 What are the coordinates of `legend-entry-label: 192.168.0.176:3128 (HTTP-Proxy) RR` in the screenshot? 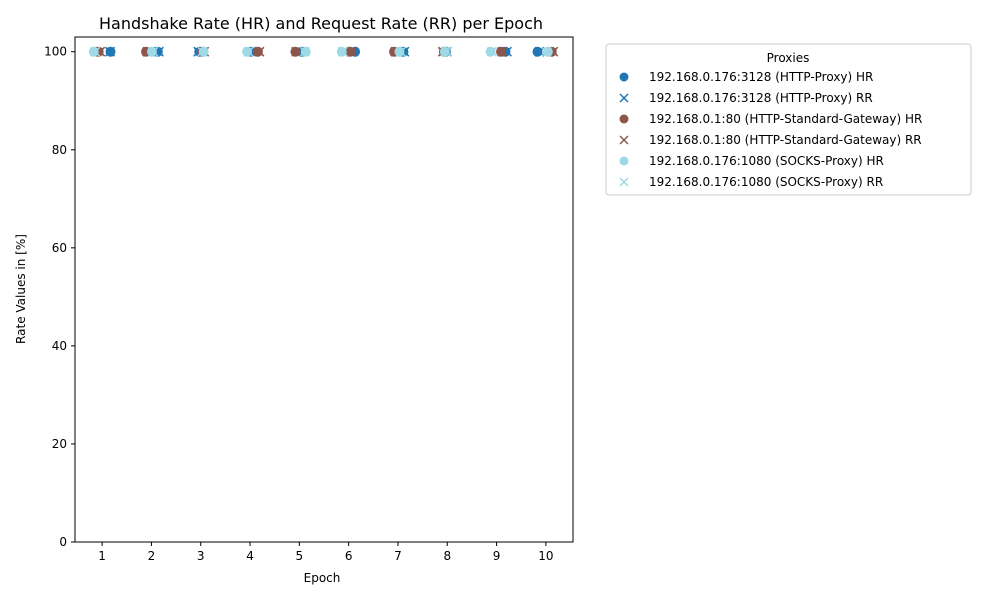 It's located at (761, 98).